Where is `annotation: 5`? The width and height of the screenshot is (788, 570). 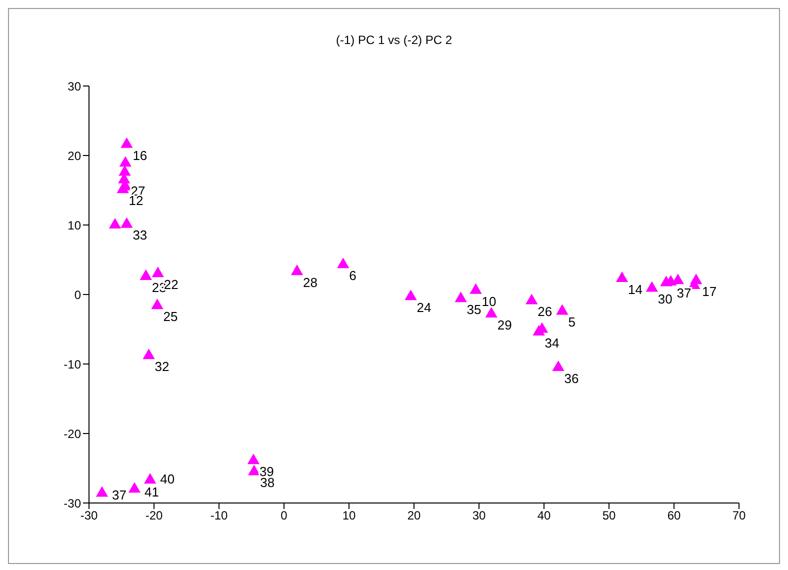 annotation: 5 is located at coordinates (572, 322).